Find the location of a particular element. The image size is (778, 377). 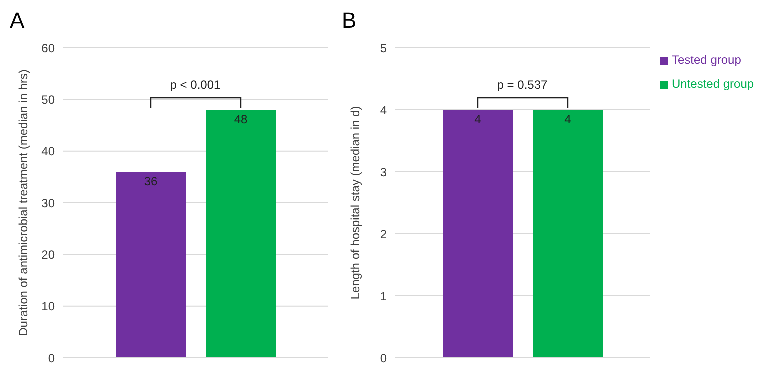

data-label: 48 is located at coordinates (241, 119).